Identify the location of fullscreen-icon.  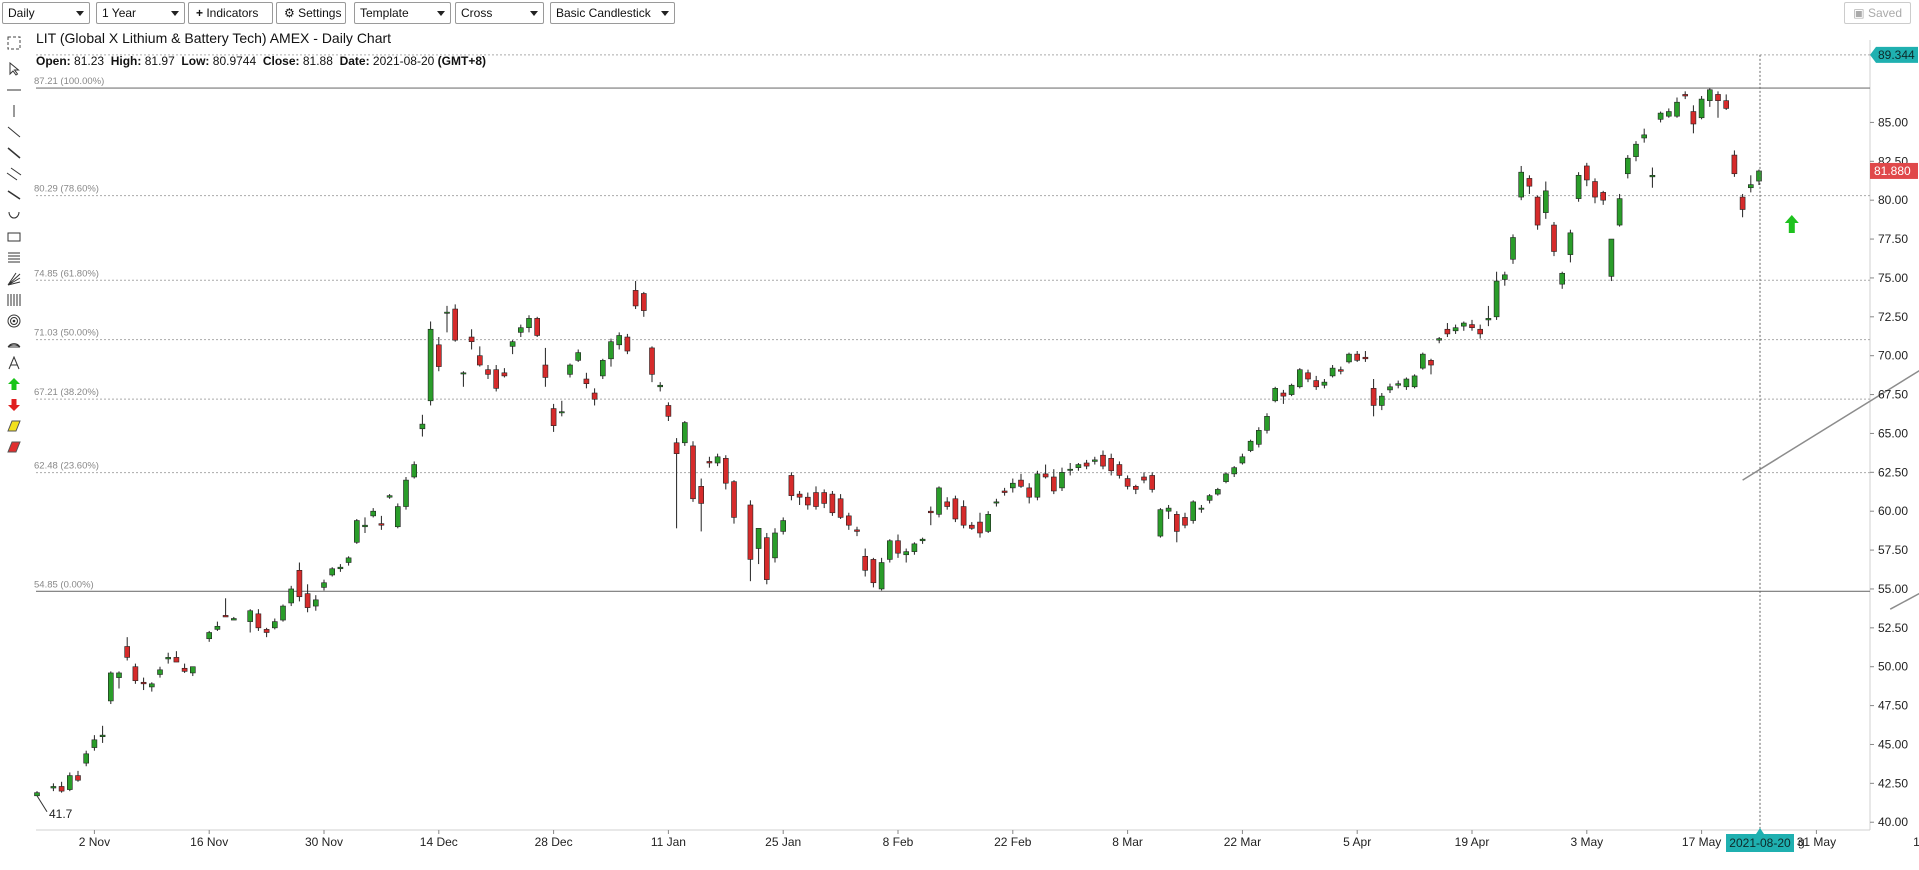
(14, 43).